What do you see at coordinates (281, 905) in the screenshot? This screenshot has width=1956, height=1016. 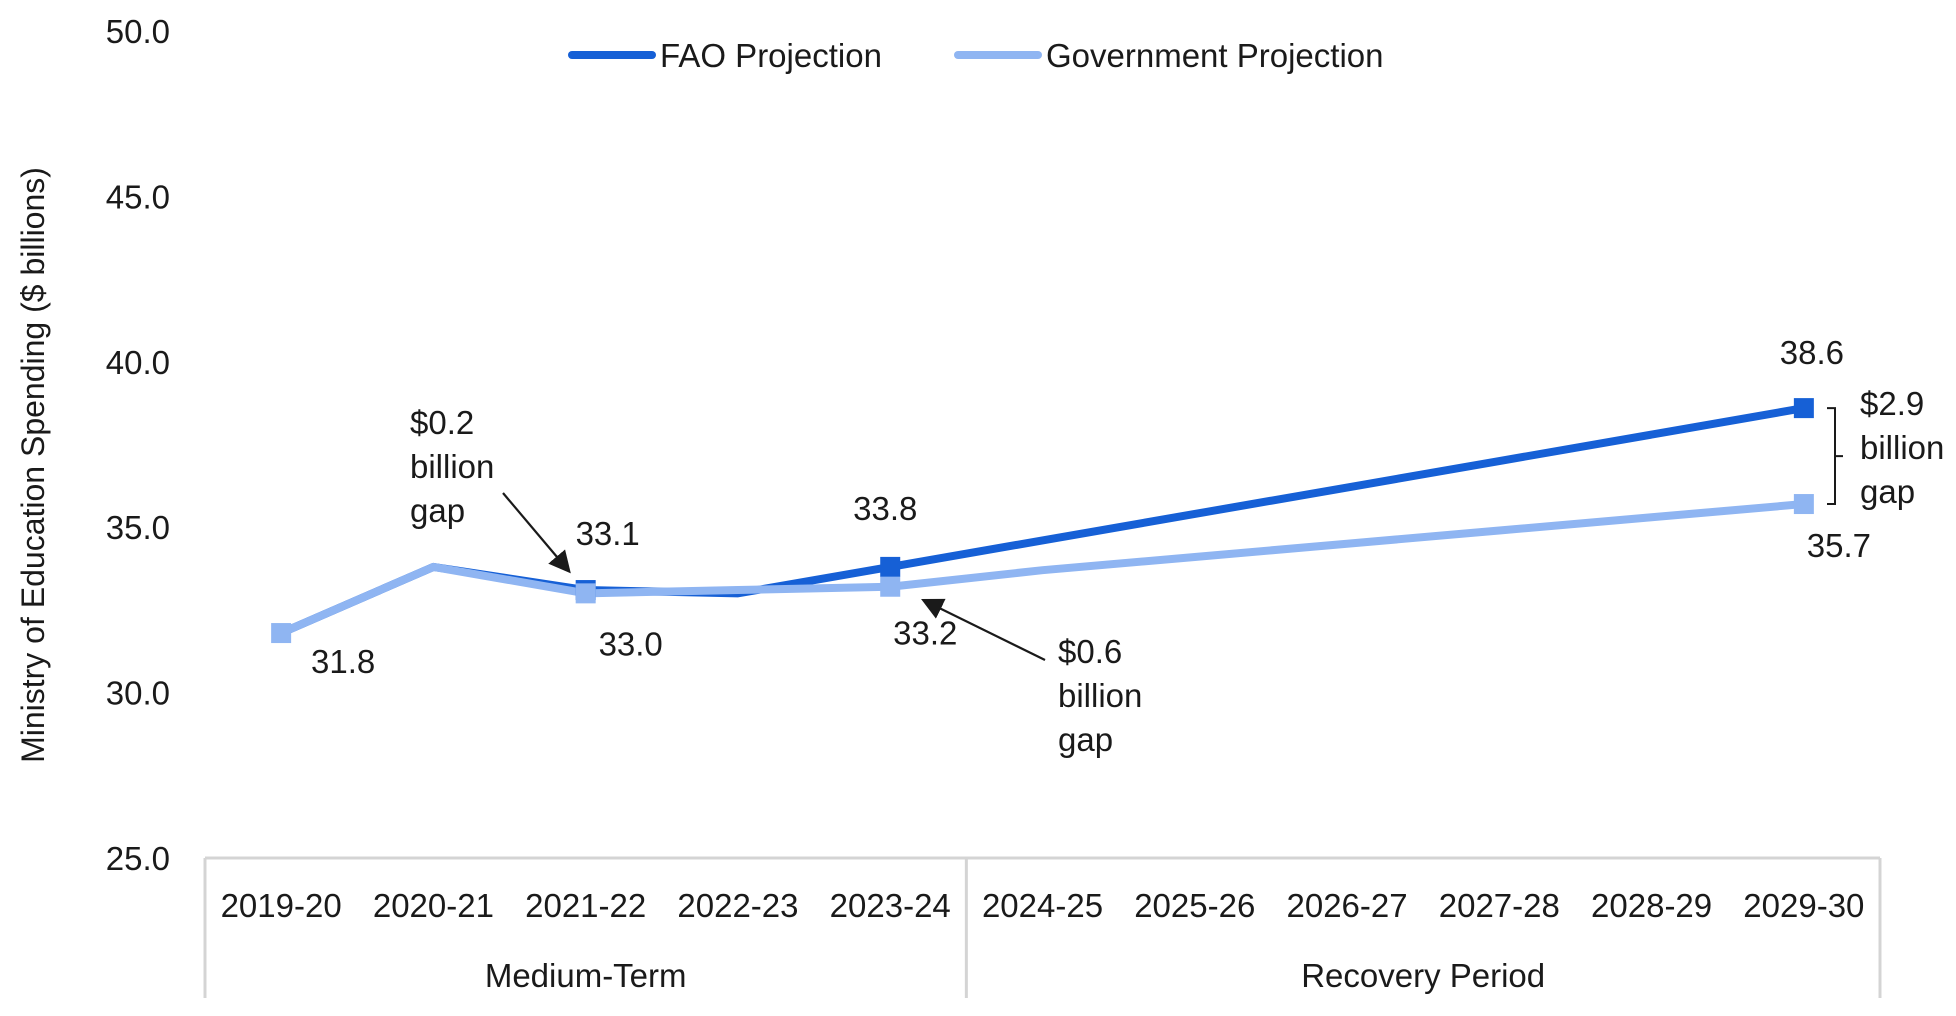 I see `x-tick-label: 2019-20` at bounding box center [281, 905].